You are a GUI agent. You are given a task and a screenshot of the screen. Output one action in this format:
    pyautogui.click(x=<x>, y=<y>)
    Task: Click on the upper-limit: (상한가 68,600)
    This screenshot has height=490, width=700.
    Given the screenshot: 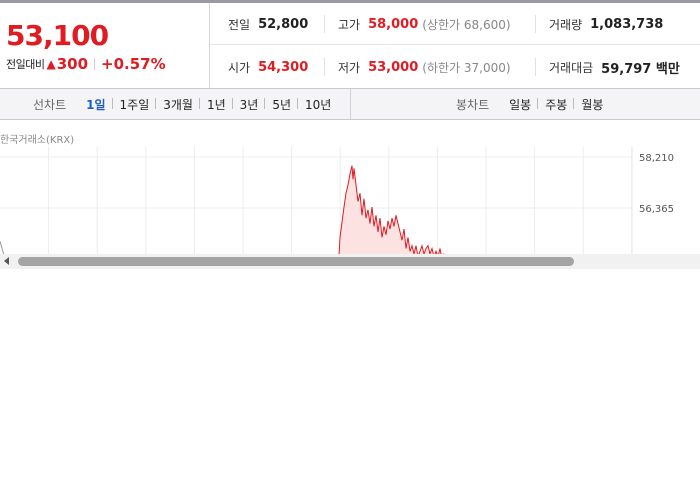 What is the action you would take?
    pyautogui.click(x=466, y=24)
    